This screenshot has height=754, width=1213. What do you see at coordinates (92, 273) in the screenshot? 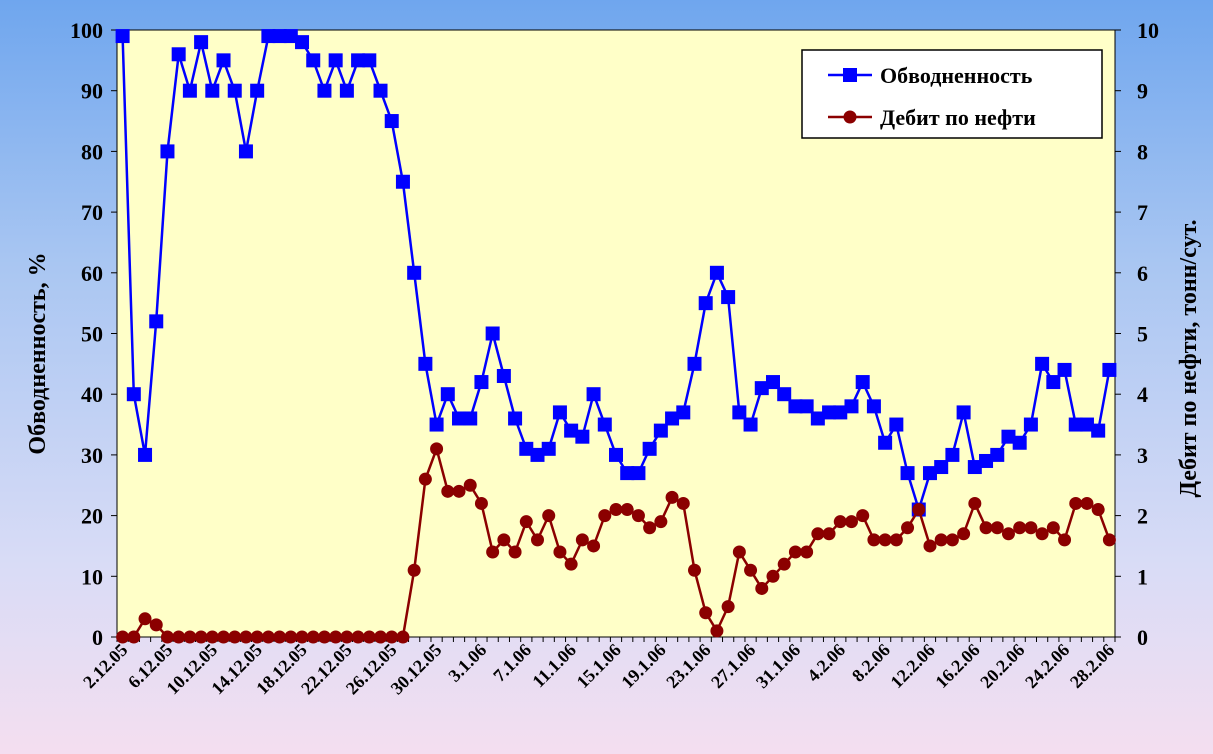
I see `y-left-tick-label: 60` at bounding box center [92, 273].